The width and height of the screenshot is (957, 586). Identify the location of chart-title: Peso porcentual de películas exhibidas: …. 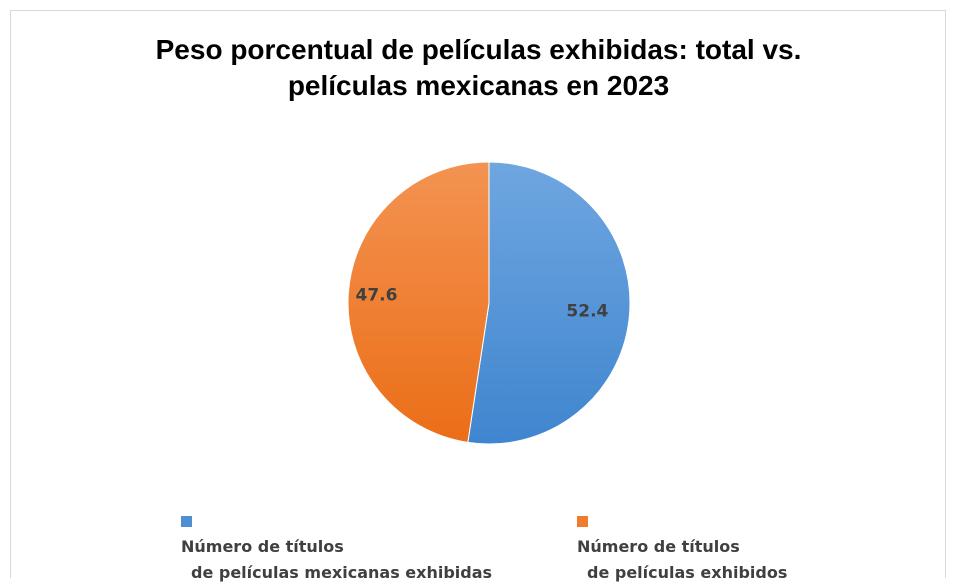
(478, 68).